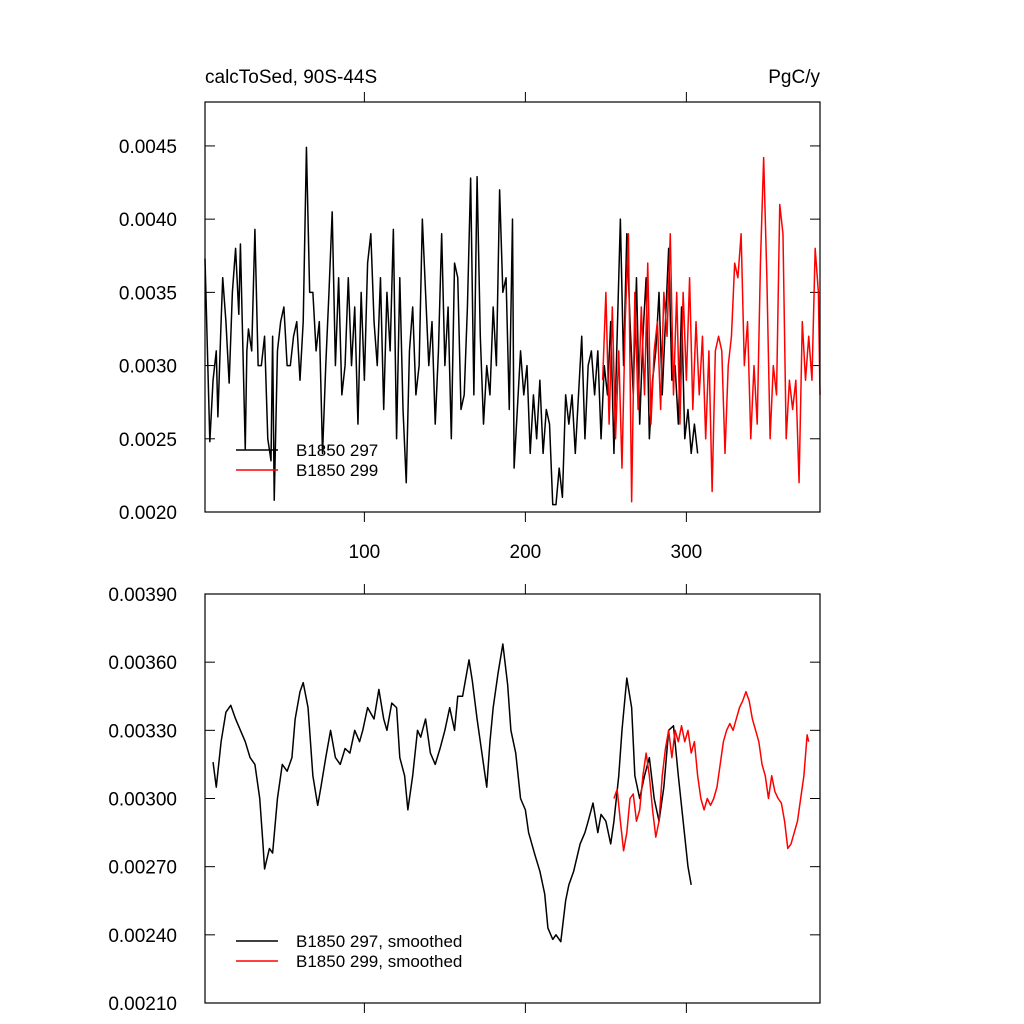 This screenshot has height=1024, width=1024. I want to click on legend-label: B1850 299, so click(337, 470).